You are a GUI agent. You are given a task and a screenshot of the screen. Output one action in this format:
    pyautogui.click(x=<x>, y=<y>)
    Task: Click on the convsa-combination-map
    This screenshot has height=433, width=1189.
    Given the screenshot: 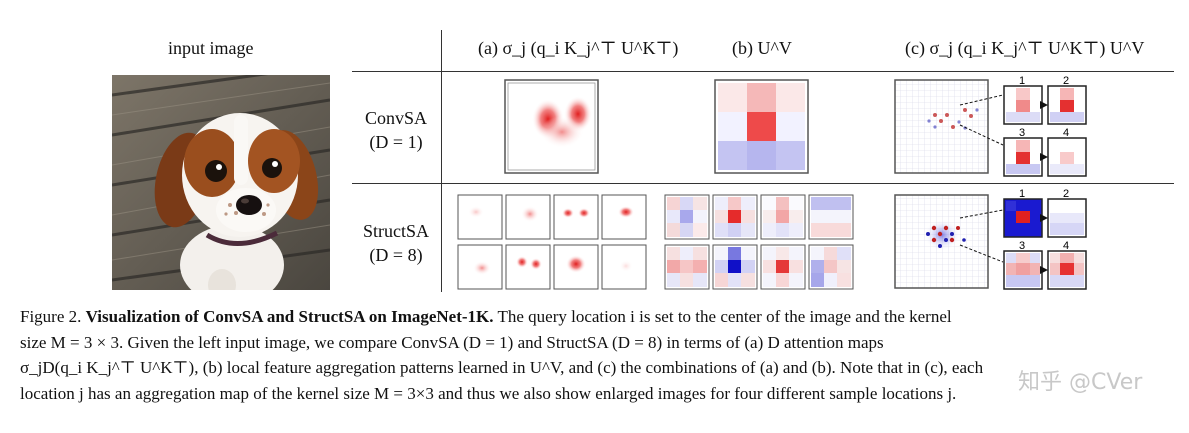 What is the action you would take?
    pyautogui.click(x=949, y=126)
    